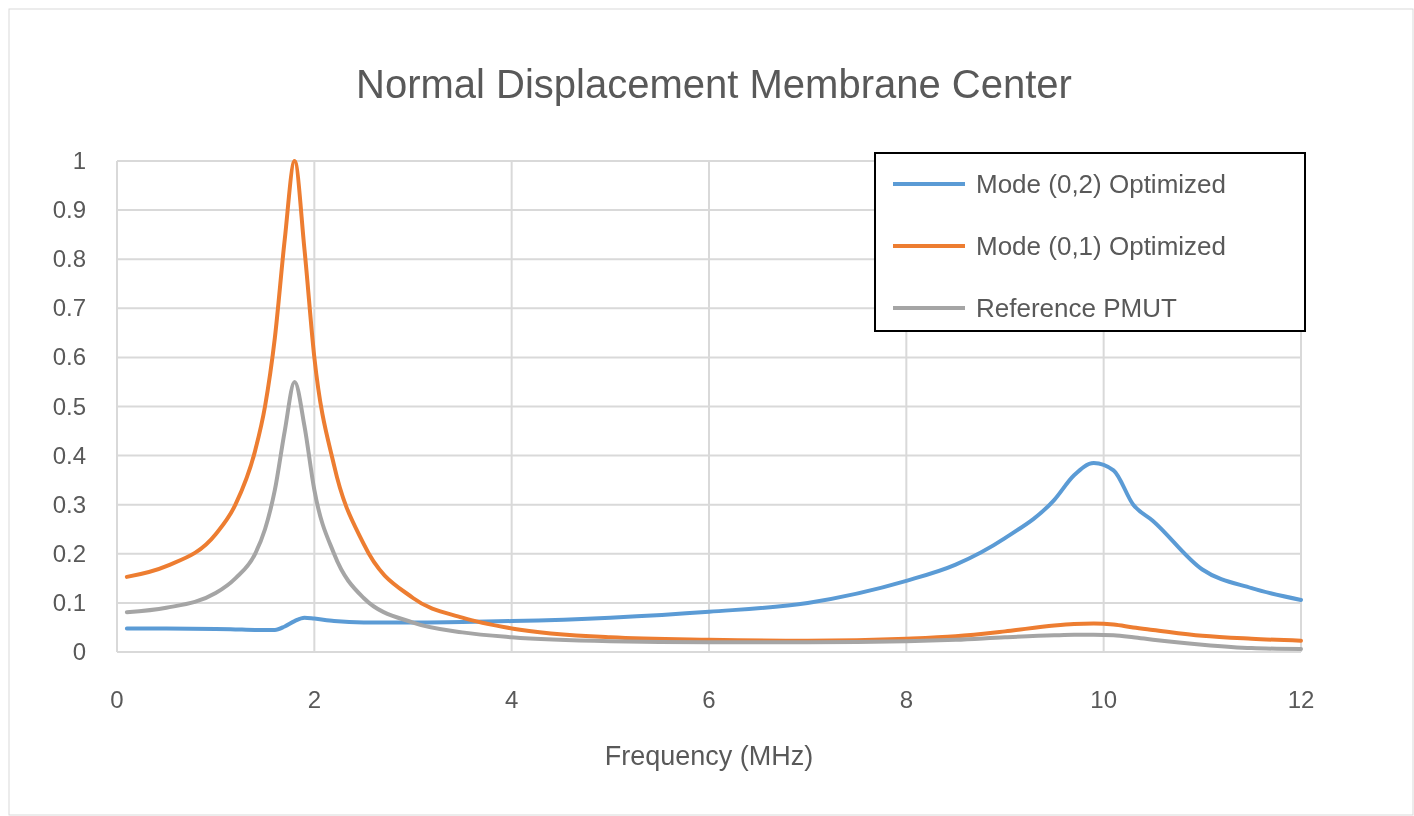  Describe the element at coordinates (714, 84) in the screenshot. I see `chart-title: Normal Displacement Membrane Center` at that location.